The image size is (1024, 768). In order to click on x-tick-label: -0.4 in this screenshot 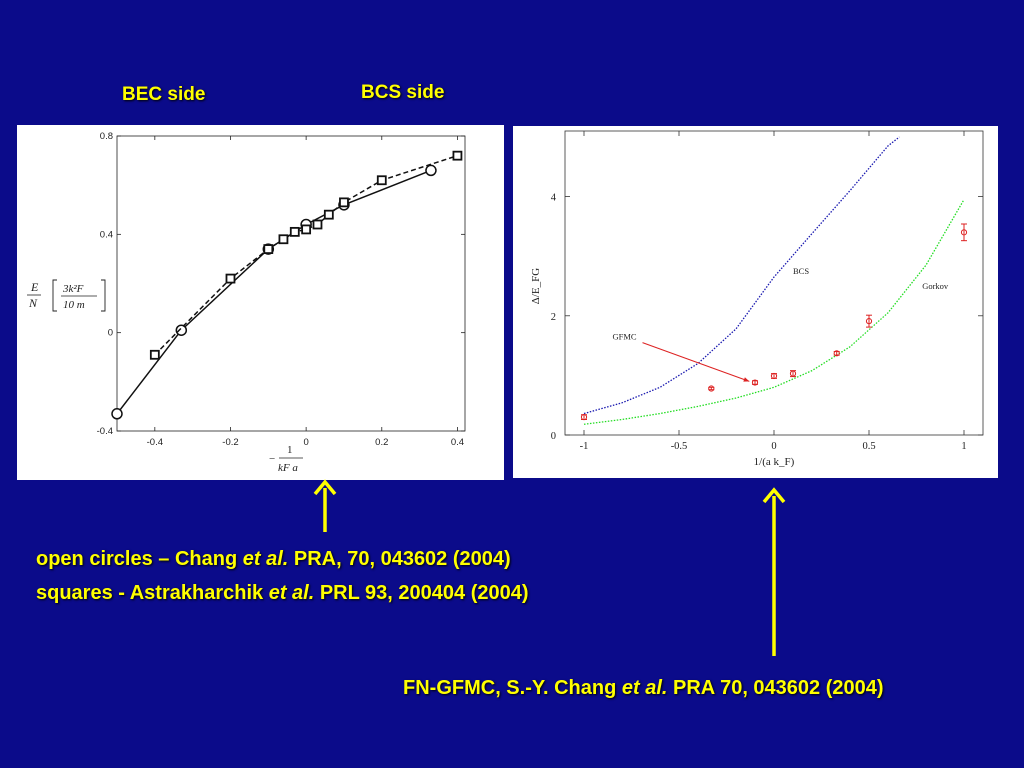, I will do `click(155, 442)`.